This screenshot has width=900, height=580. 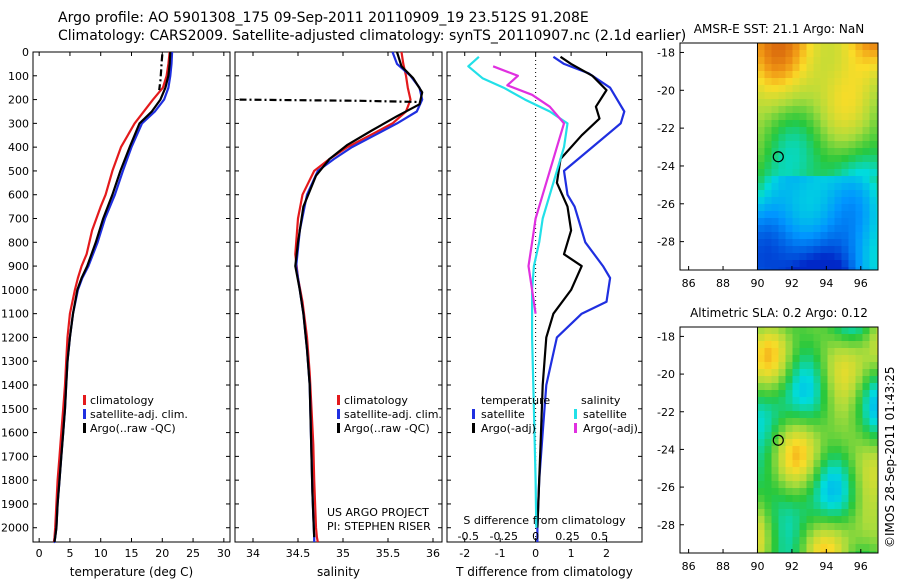 What do you see at coordinates (500, 553) in the screenshot?
I see `difference-xtick-label: -1` at bounding box center [500, 553].